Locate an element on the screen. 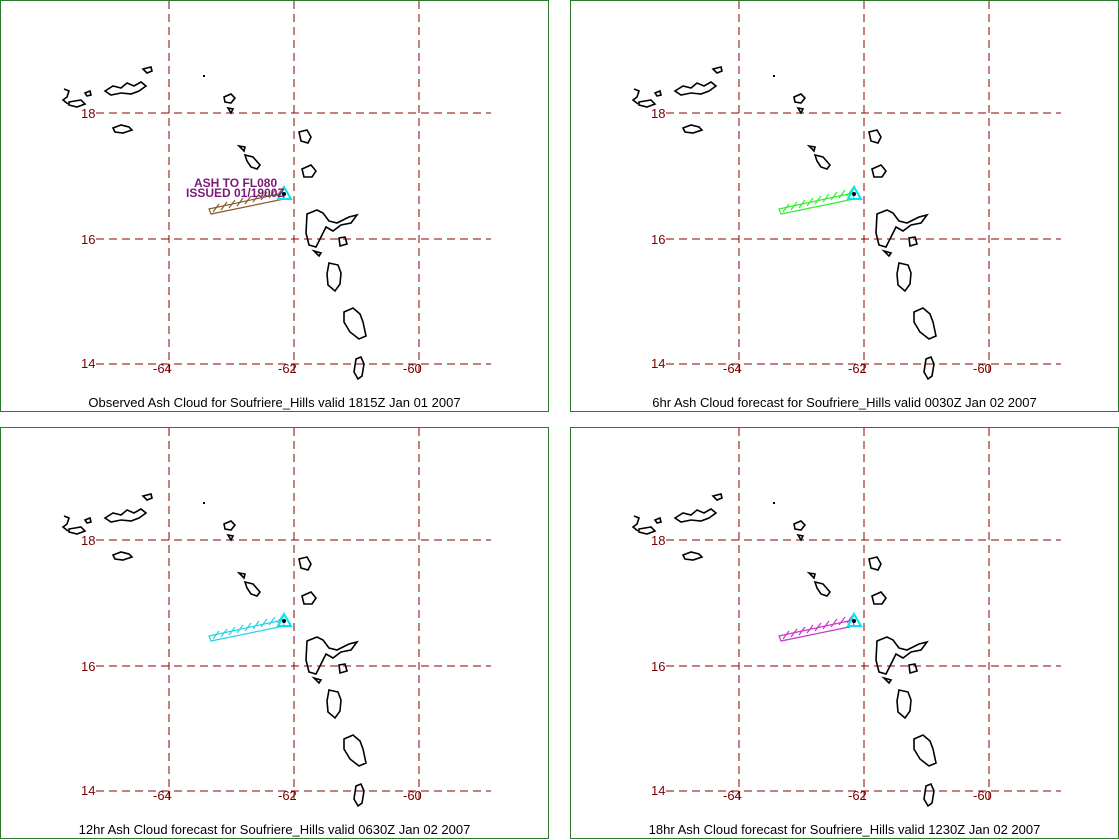 Image resolution: width=1119 pixels, height=840 pixels. ash-cloud-outline is located at coordinates (816, 630).